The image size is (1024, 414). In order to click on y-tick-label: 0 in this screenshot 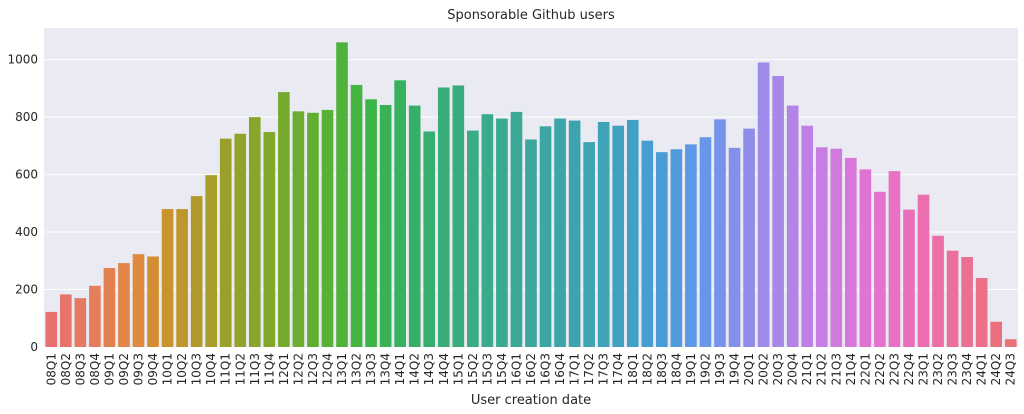, I will do `click(34, 347)`.